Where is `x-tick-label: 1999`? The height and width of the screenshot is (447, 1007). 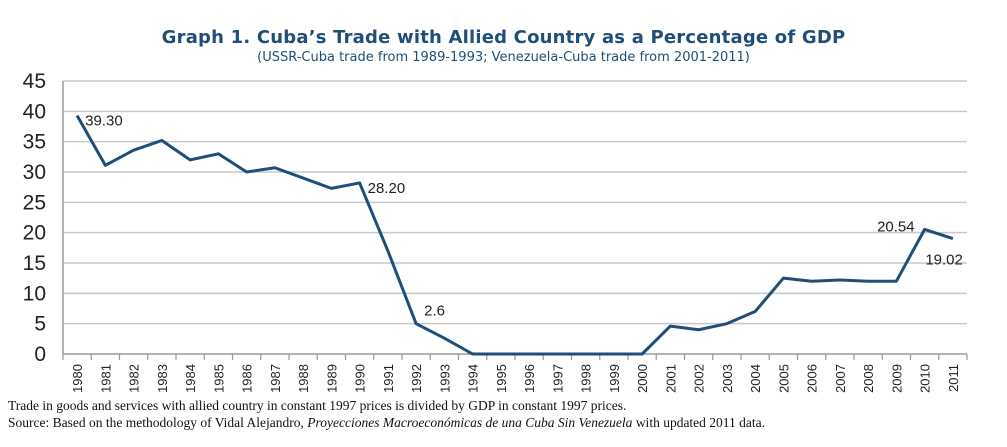
x-tick-label: 1999 is located at coordinates (614, 378).